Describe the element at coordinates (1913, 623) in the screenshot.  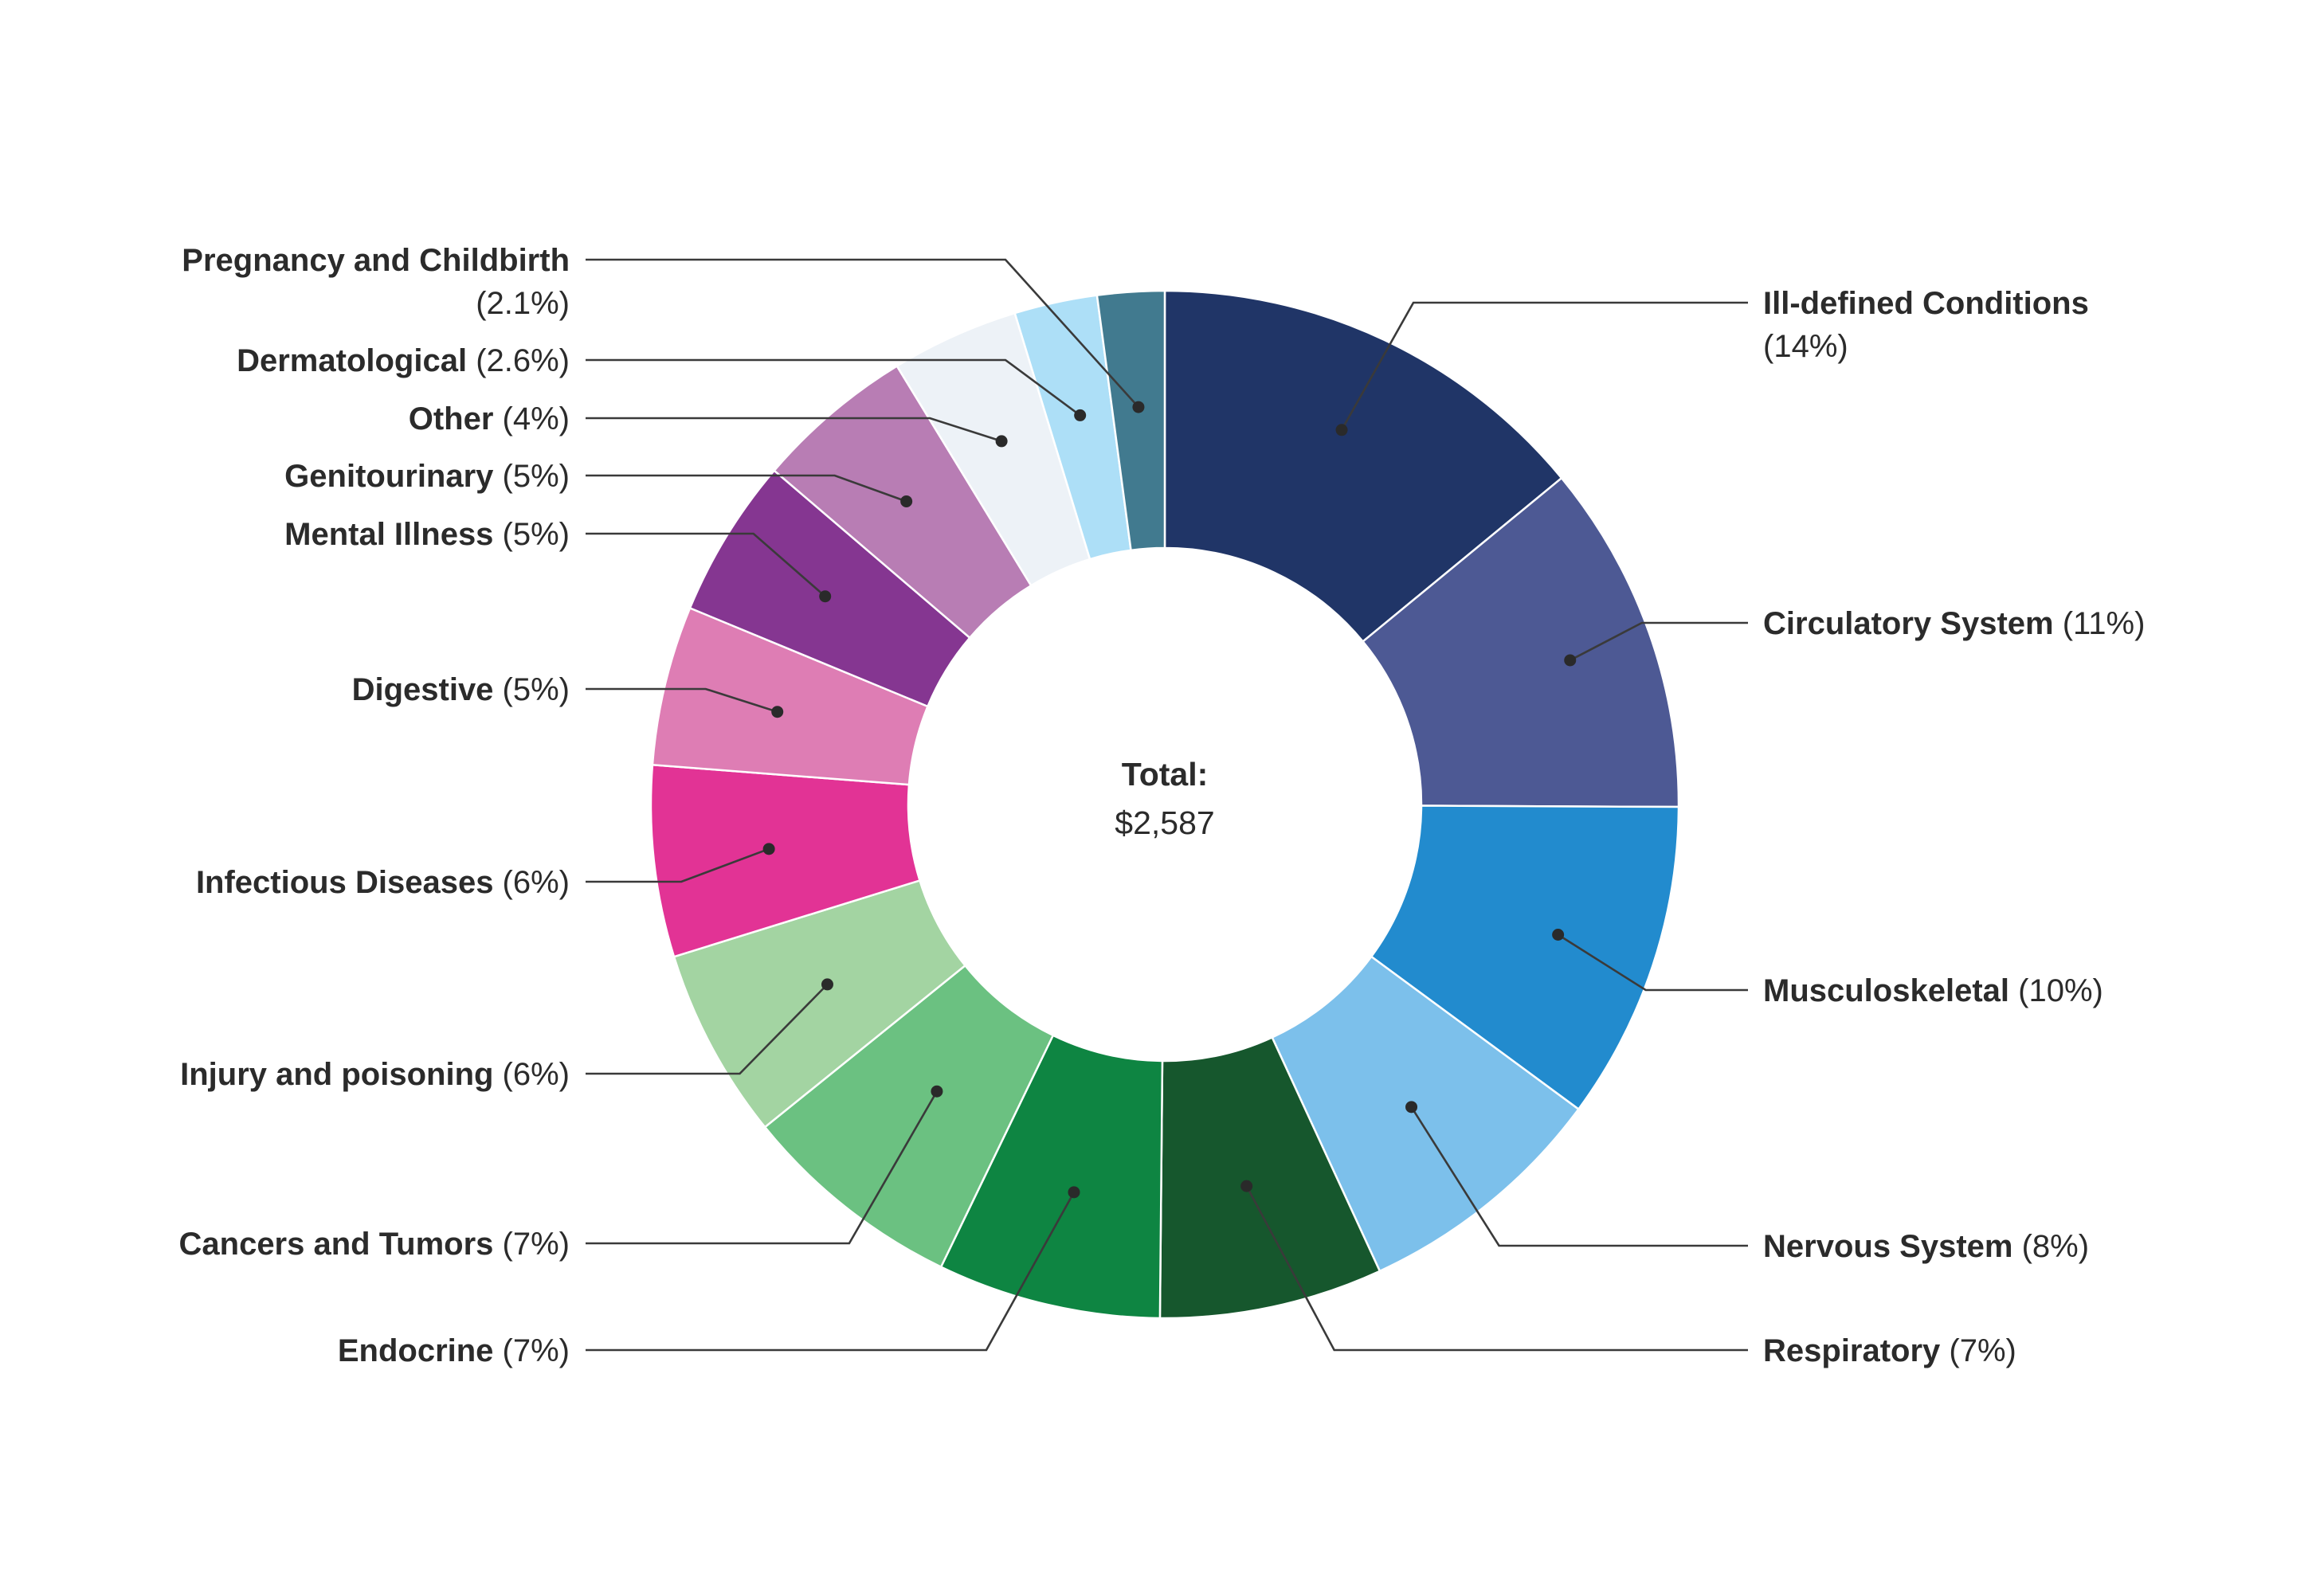
I see `slice-label-name: Circulatory System` at that location.